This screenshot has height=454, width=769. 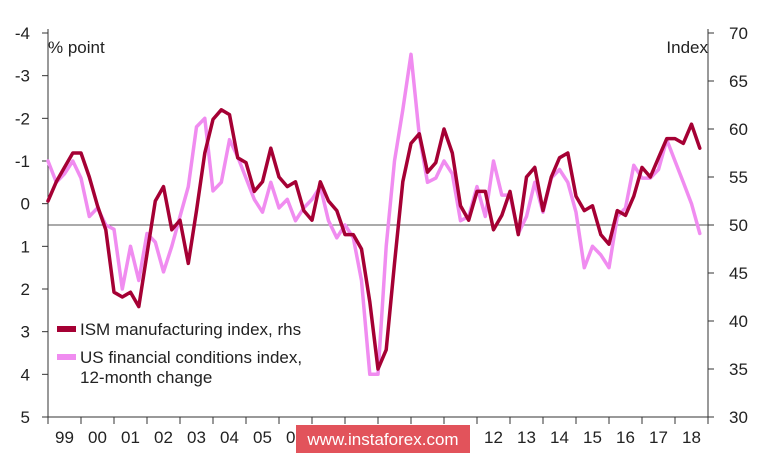 I want to click on right-axis-ticks: 30 35 40 45 50 55 60 65 70, so click(x=727, y=225).